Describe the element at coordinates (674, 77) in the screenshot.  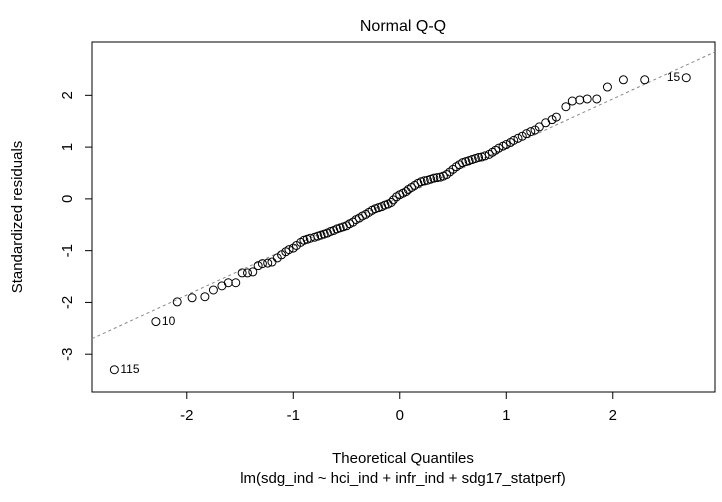
I see `point-label: 15` at that location.